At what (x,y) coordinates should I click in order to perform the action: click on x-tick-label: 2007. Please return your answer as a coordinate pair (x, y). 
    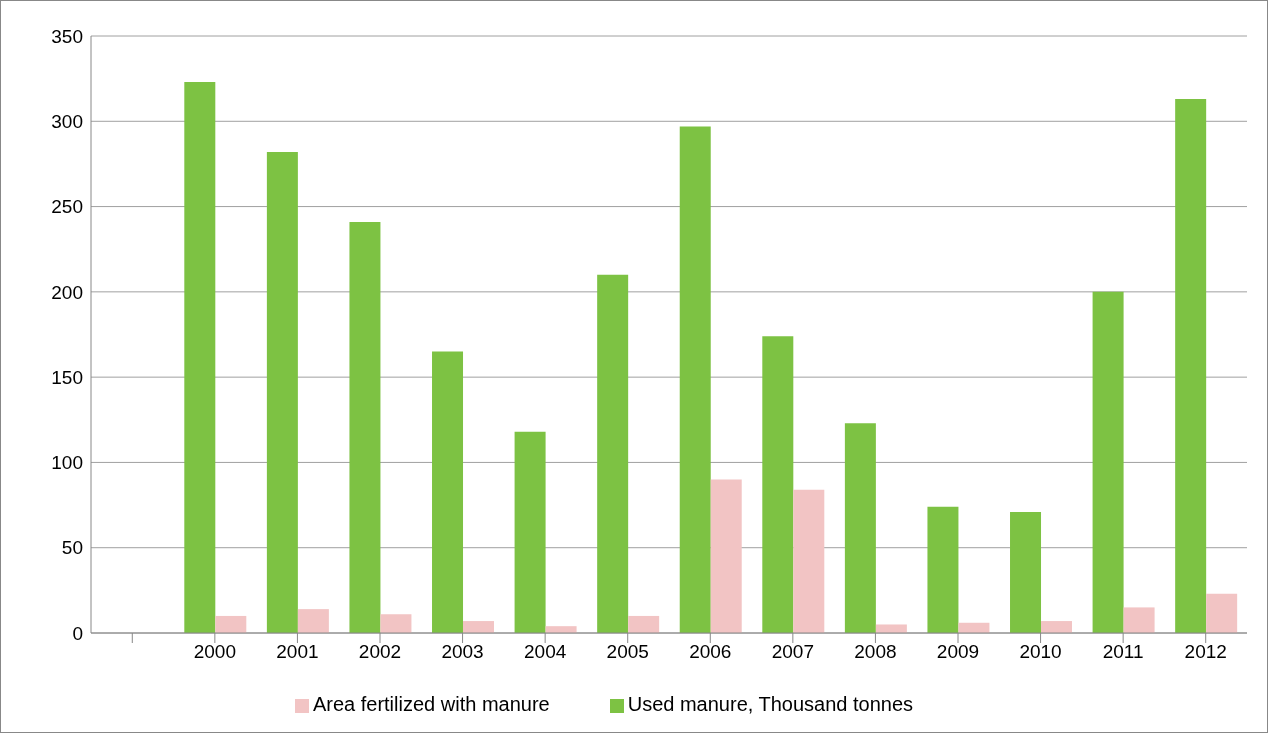
    Looking at the image, I should click on (792, 652).